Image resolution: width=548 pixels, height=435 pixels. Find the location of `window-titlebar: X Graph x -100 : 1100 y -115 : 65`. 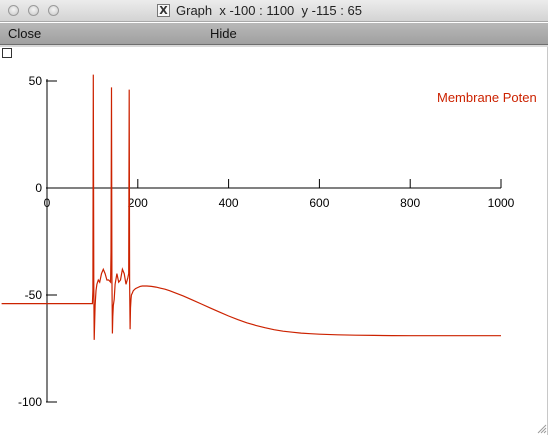

window-titlebar: X Graph x -100 : 1100 y -115 : 65 is located at coordinates (274, 11).